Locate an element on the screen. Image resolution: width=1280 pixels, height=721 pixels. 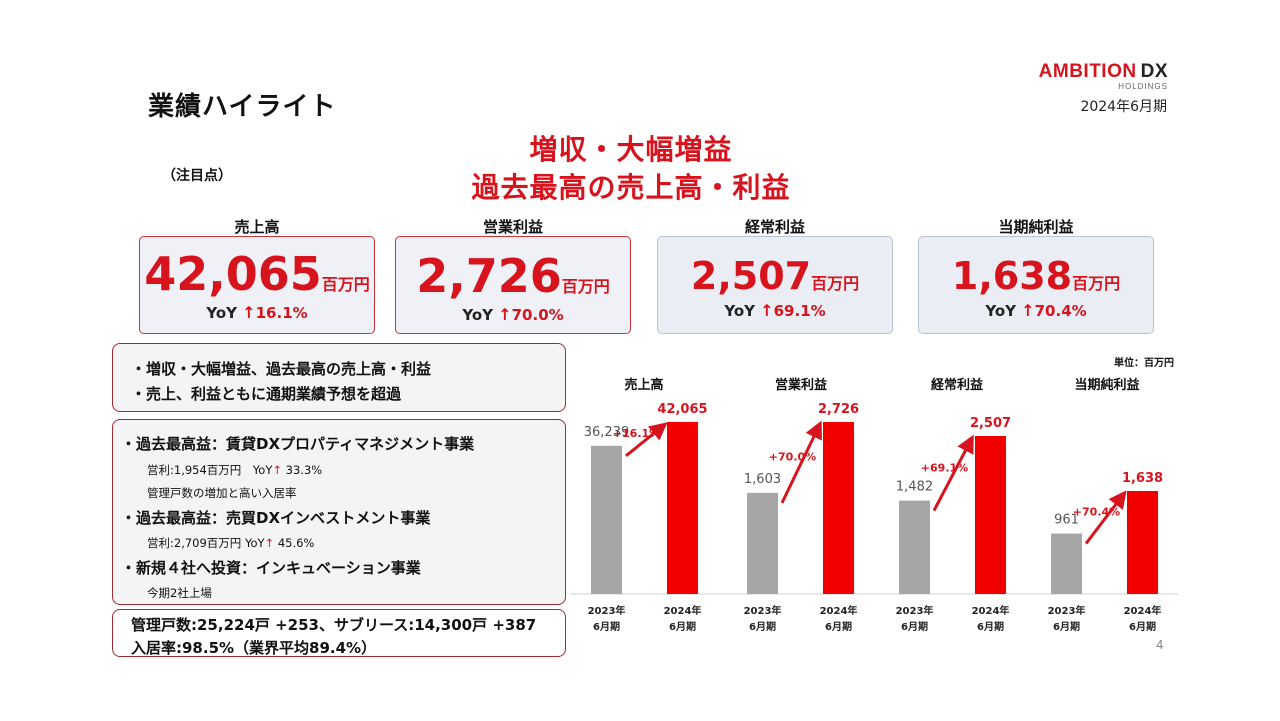
kpi-yoy-ordinary-profit: 69.1% is located at coordinates (799, 311).